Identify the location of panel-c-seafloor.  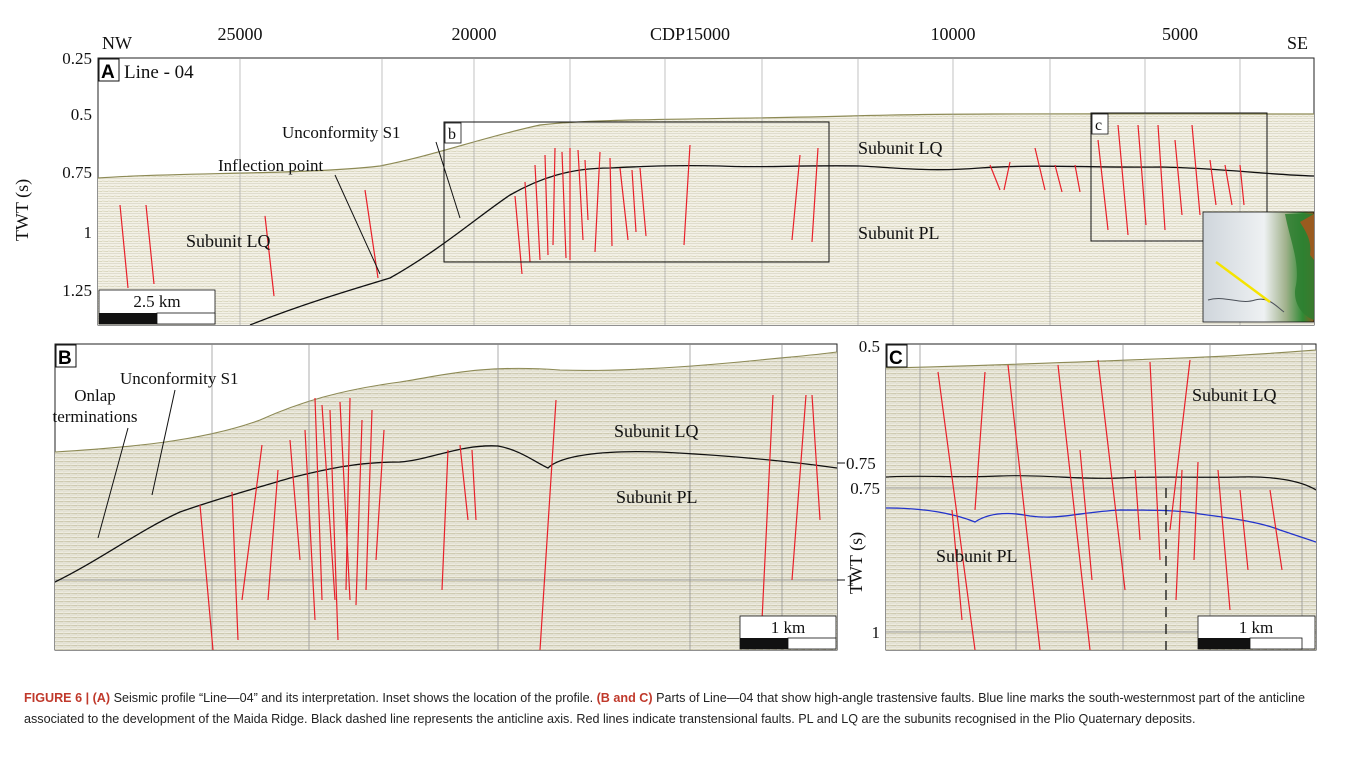
(1101, 359).